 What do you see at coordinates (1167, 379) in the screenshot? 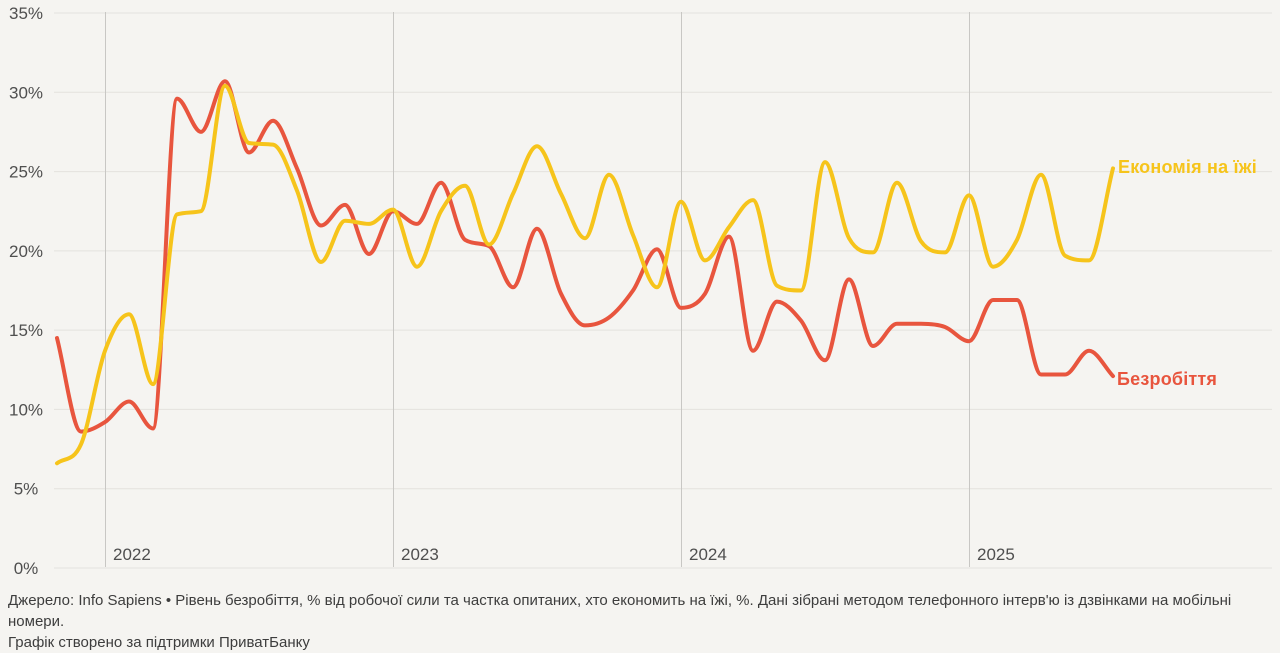
I see `series-label-unemployment: Безробіття` at bounding box center [1167, 379].